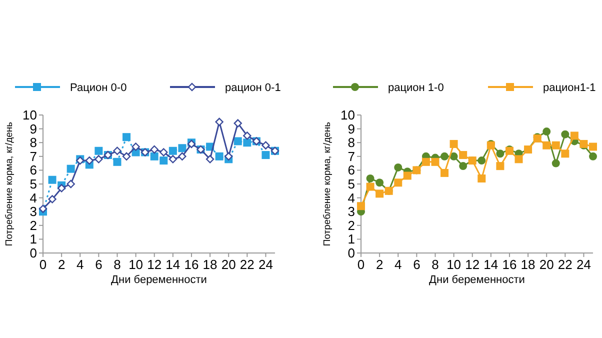 Image resolution: width=602 pixels, height=338 pixels. What do you see at coordinates (477, 280) in the screenshot?
I see `x-axis-title: Дни беременности` at bounding box center [477, 280].